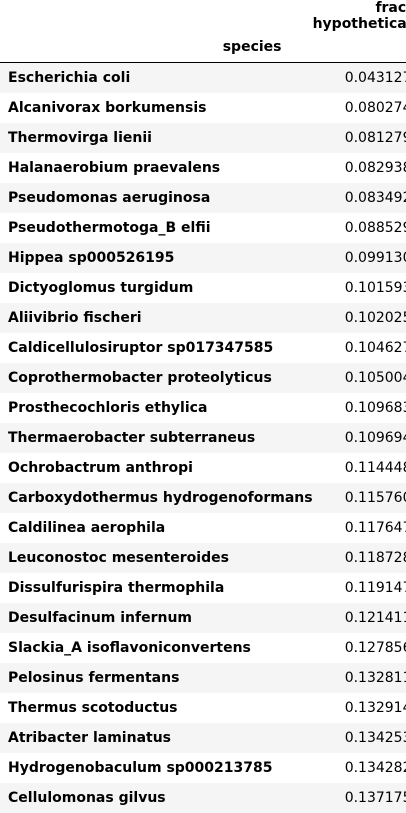  What do you see at coordinates (375, 347) in the screenshot?
I see `frac-hypothetical-cell: 0.104627` at bounding box center [375, 347].